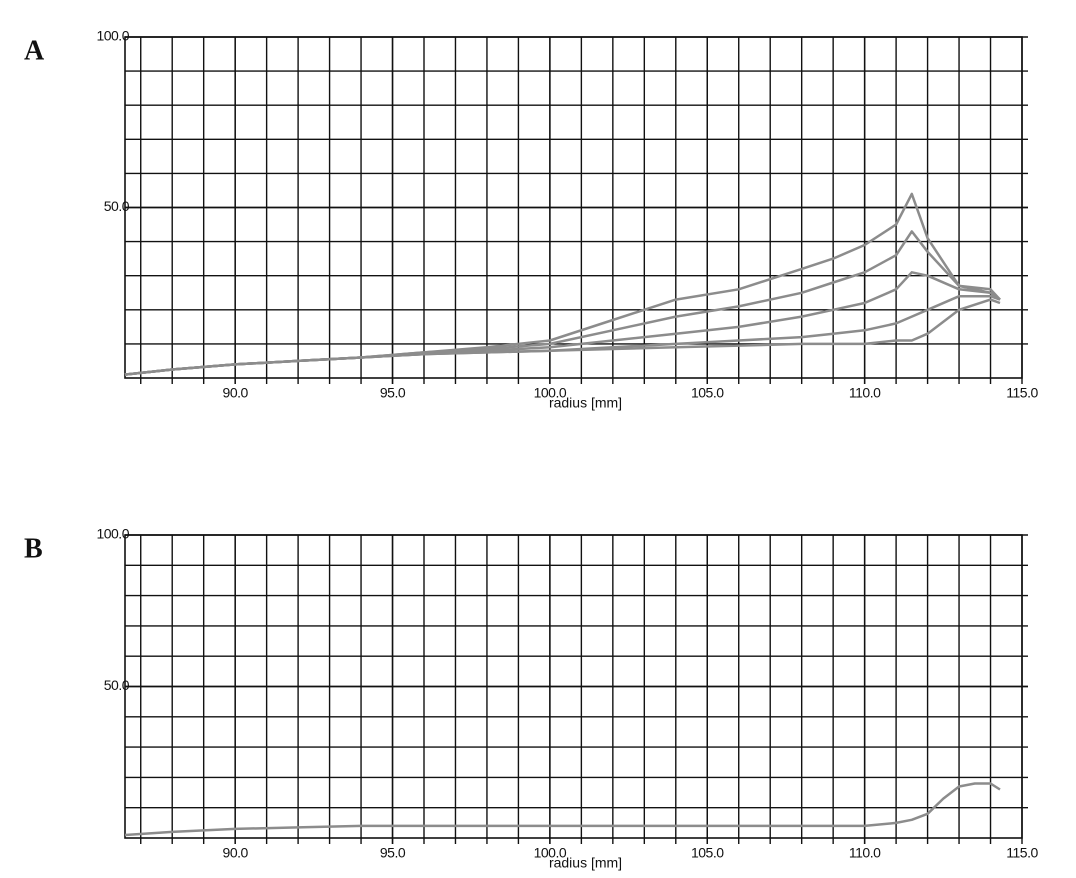 This screenshot has height=878, width=1076. I want to click on panel-label: B, so click(33, 548).